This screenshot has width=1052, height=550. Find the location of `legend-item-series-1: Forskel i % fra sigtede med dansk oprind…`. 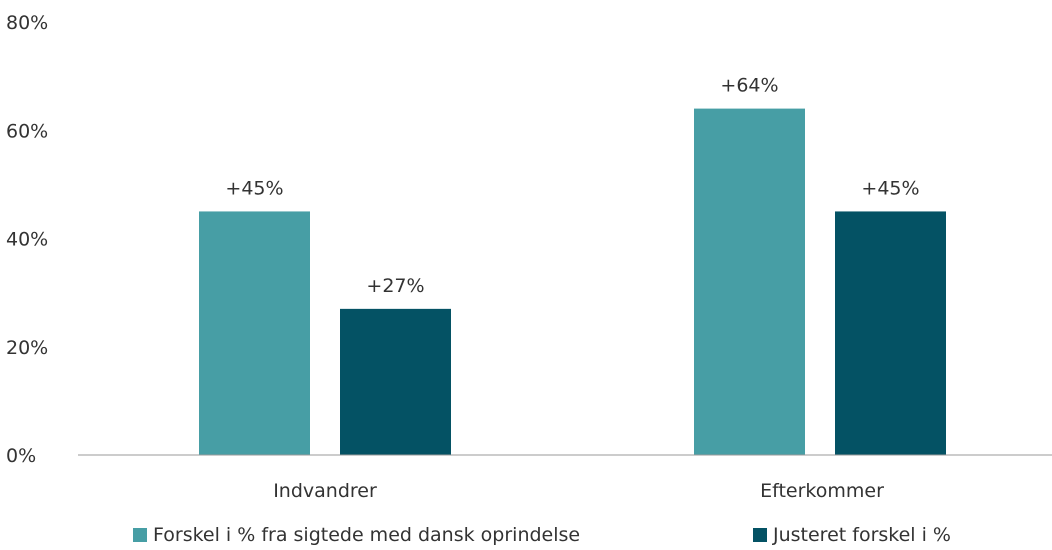

legend-item-series-1: Forskel i % fra sigtede med dansk oprind… is located at coordinates (356, 535).